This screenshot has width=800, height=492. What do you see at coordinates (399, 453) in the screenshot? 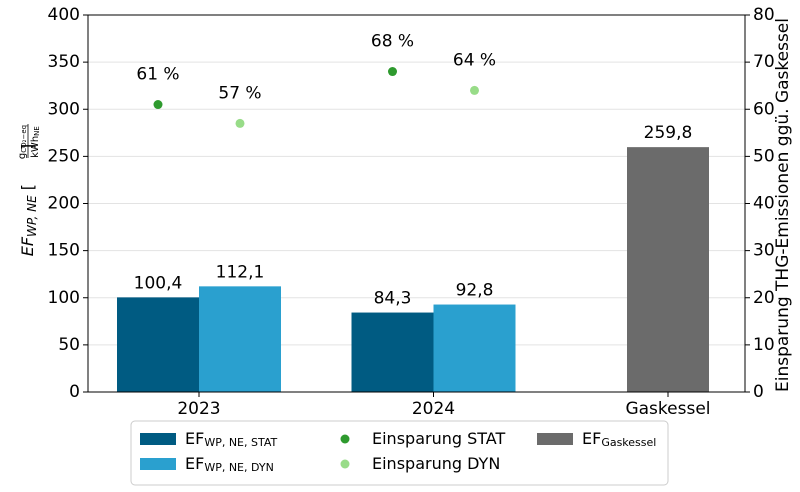
I see `legend-box` at bounding box center [399, 453].